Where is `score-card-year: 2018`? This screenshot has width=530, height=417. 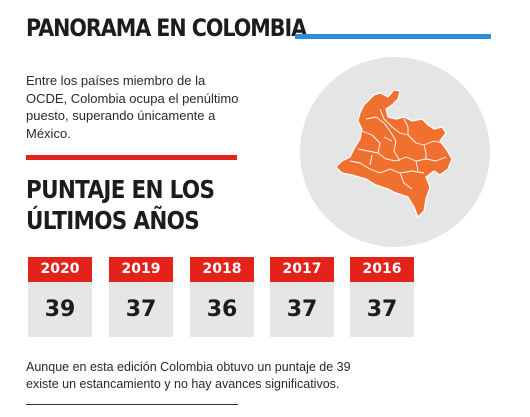 score-card-year: 2018 is located at coordinates (222, 269).